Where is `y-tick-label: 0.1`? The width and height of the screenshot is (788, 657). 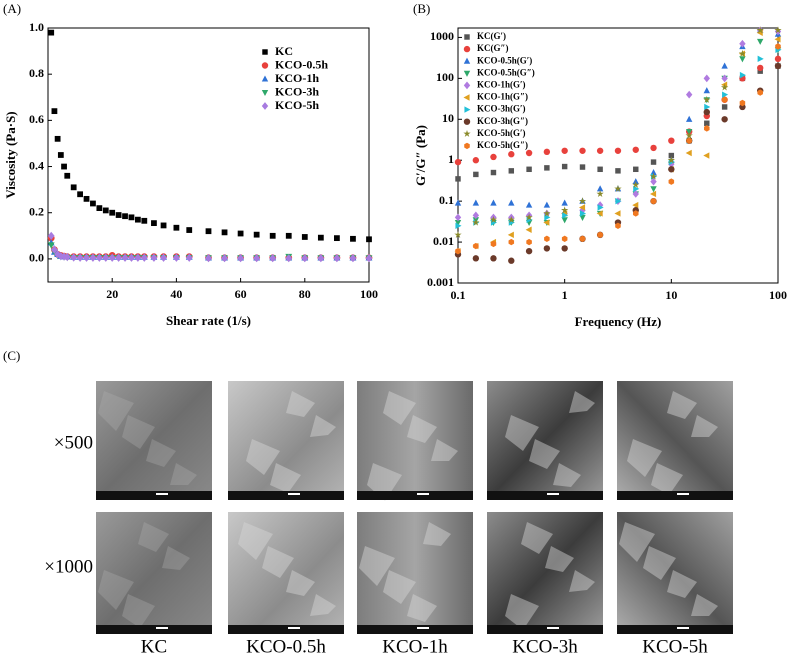 y-tick-label: 0.1 is located at coordinates (446, 200).